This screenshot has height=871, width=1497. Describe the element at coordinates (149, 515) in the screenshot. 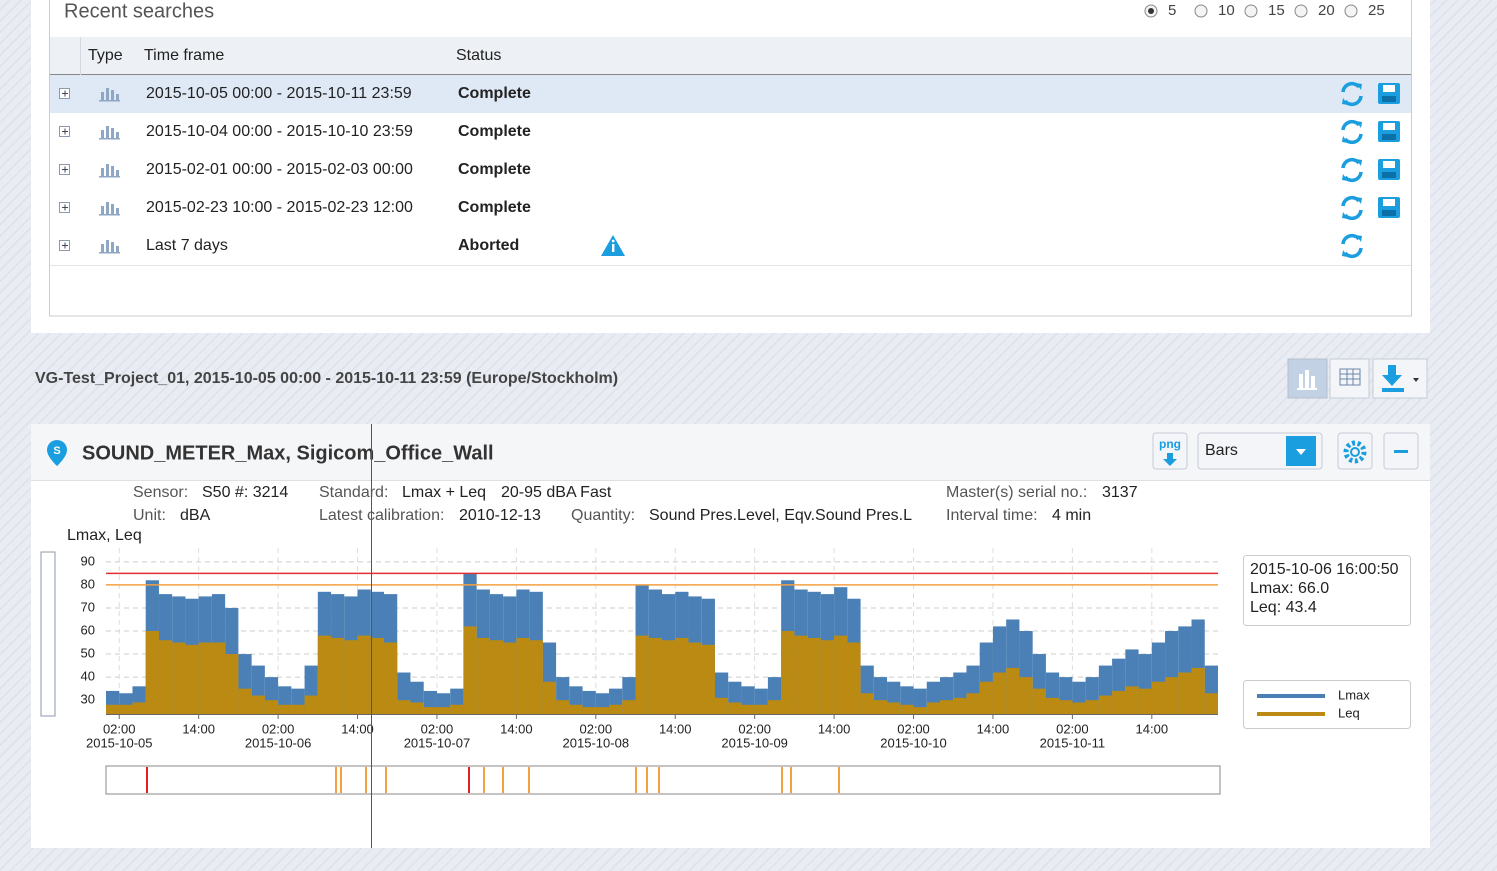

I see `info-label: Unit:` at that location.